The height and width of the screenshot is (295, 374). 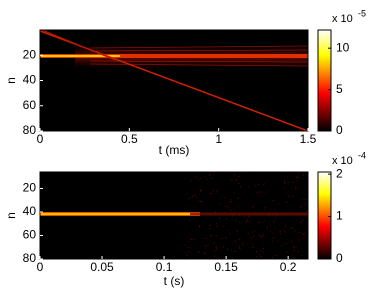 What do you see at coordinates (324, 80) in the screenshot?
I see `colorbar` at bounding box center [324, 80].